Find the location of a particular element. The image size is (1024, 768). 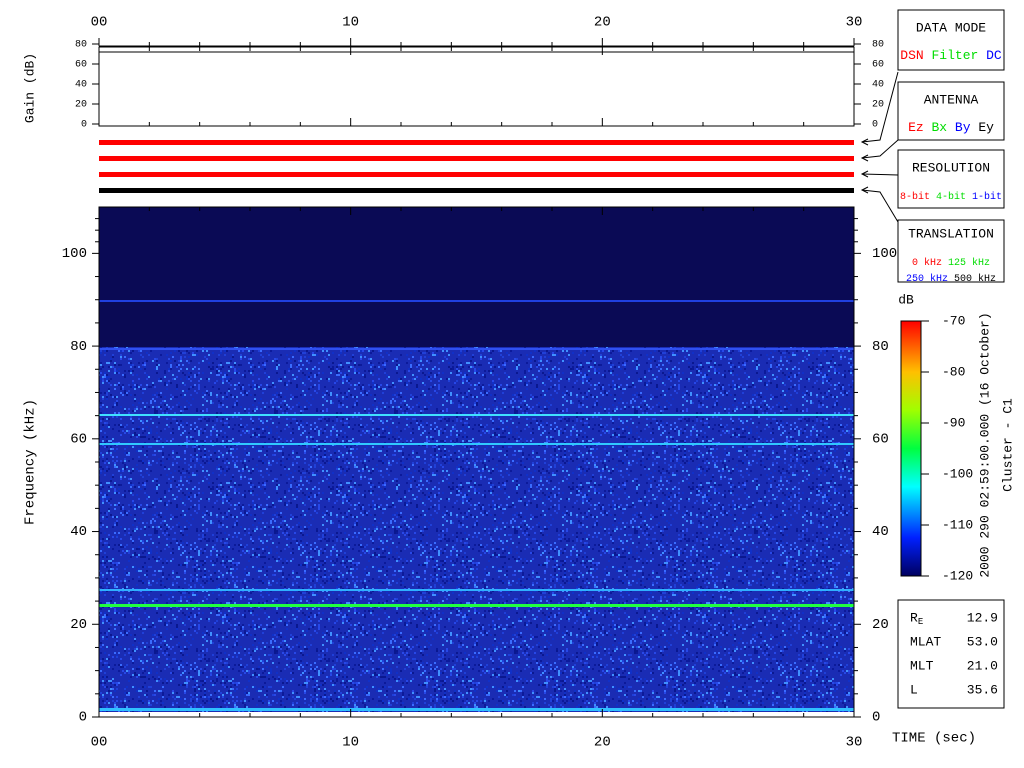

spectrogram-quiet is located at coordinates (476, 277).